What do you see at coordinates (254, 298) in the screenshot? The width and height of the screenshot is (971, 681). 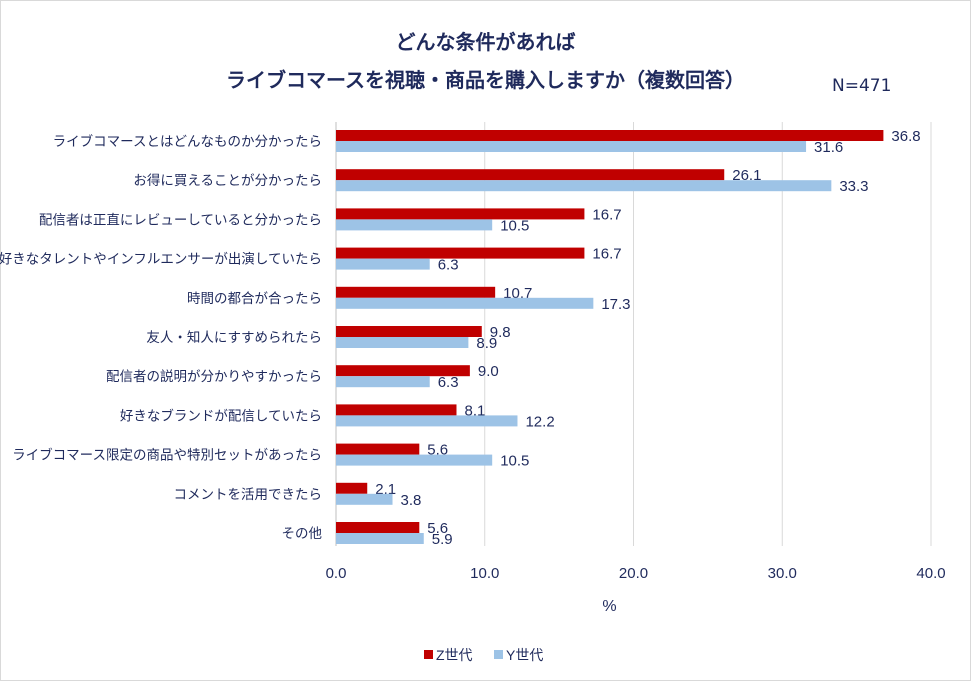 I see `category-label: 時間の都合が合ったら` at bounding box center [254, 298].